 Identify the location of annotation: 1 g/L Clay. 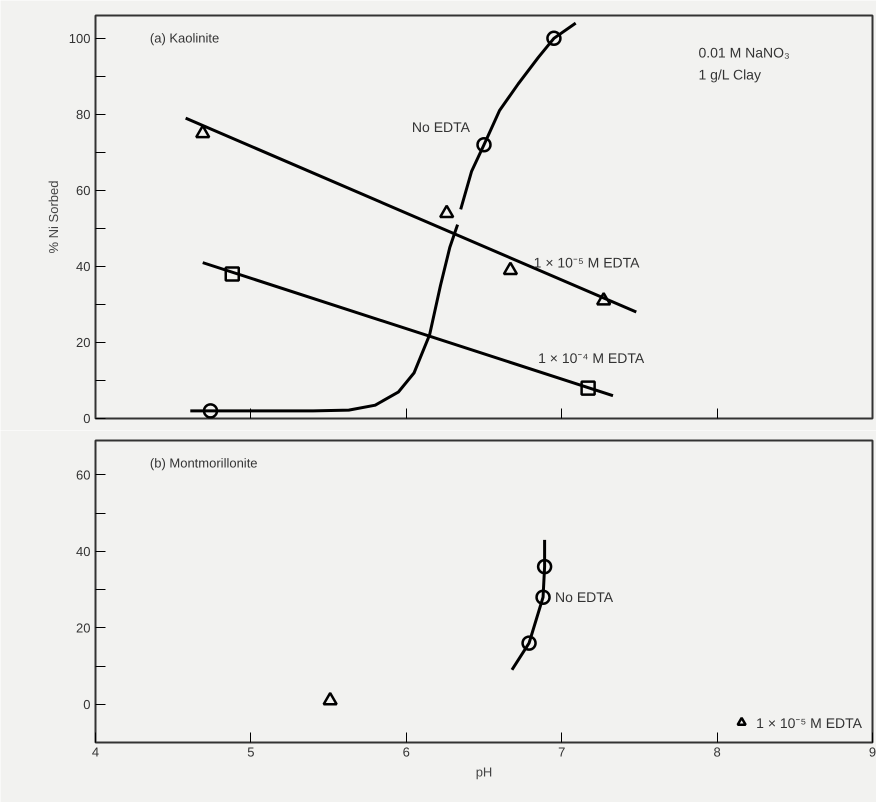
(729, 74).